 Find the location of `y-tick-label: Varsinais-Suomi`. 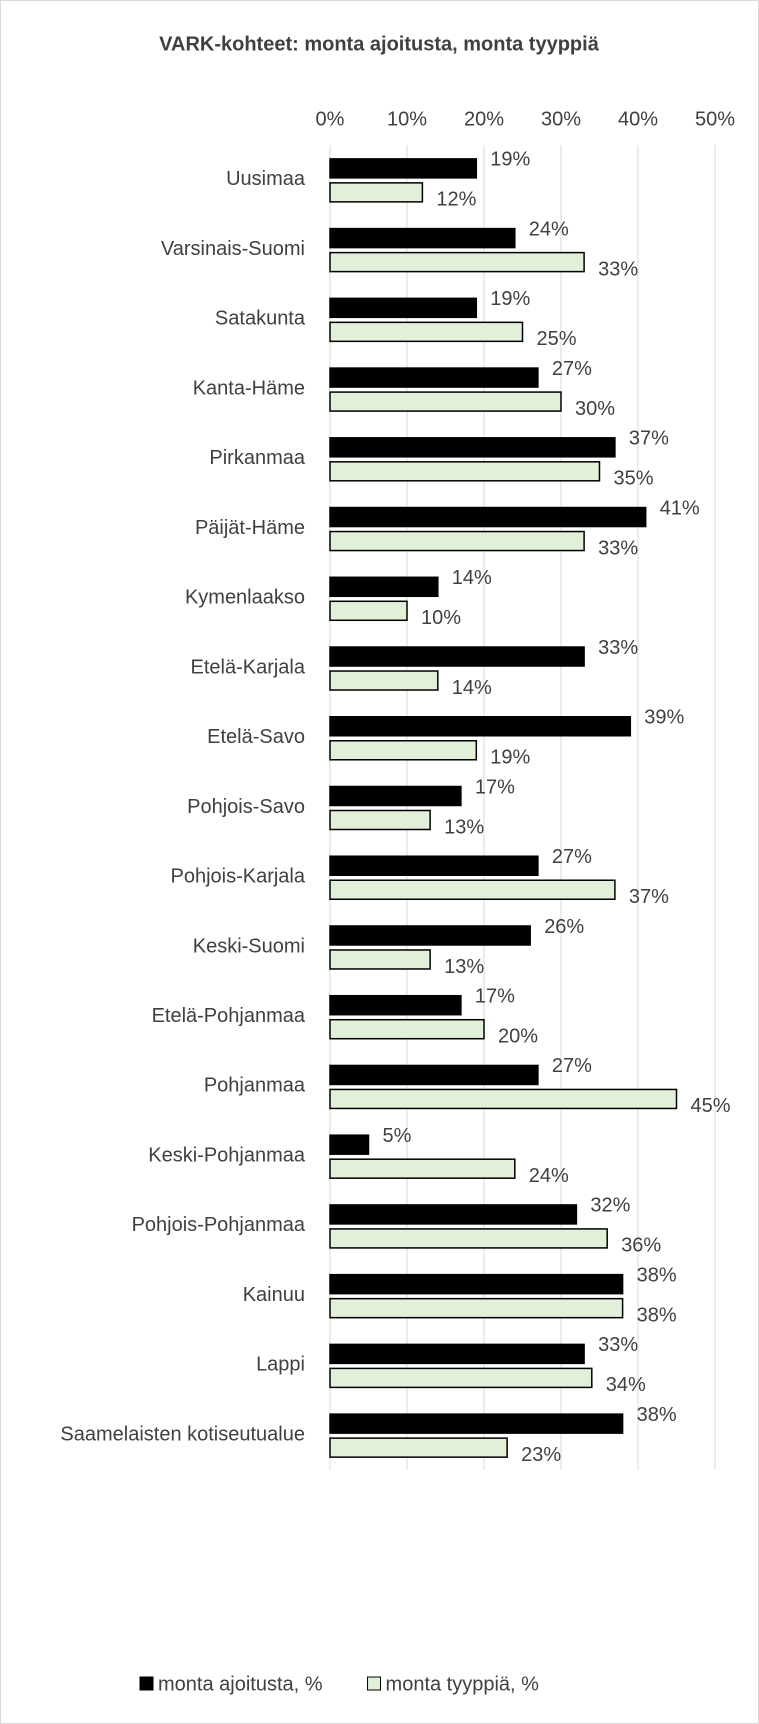

y-tick-label: Varsinais-Suomi is located at coordinates (233, 249).